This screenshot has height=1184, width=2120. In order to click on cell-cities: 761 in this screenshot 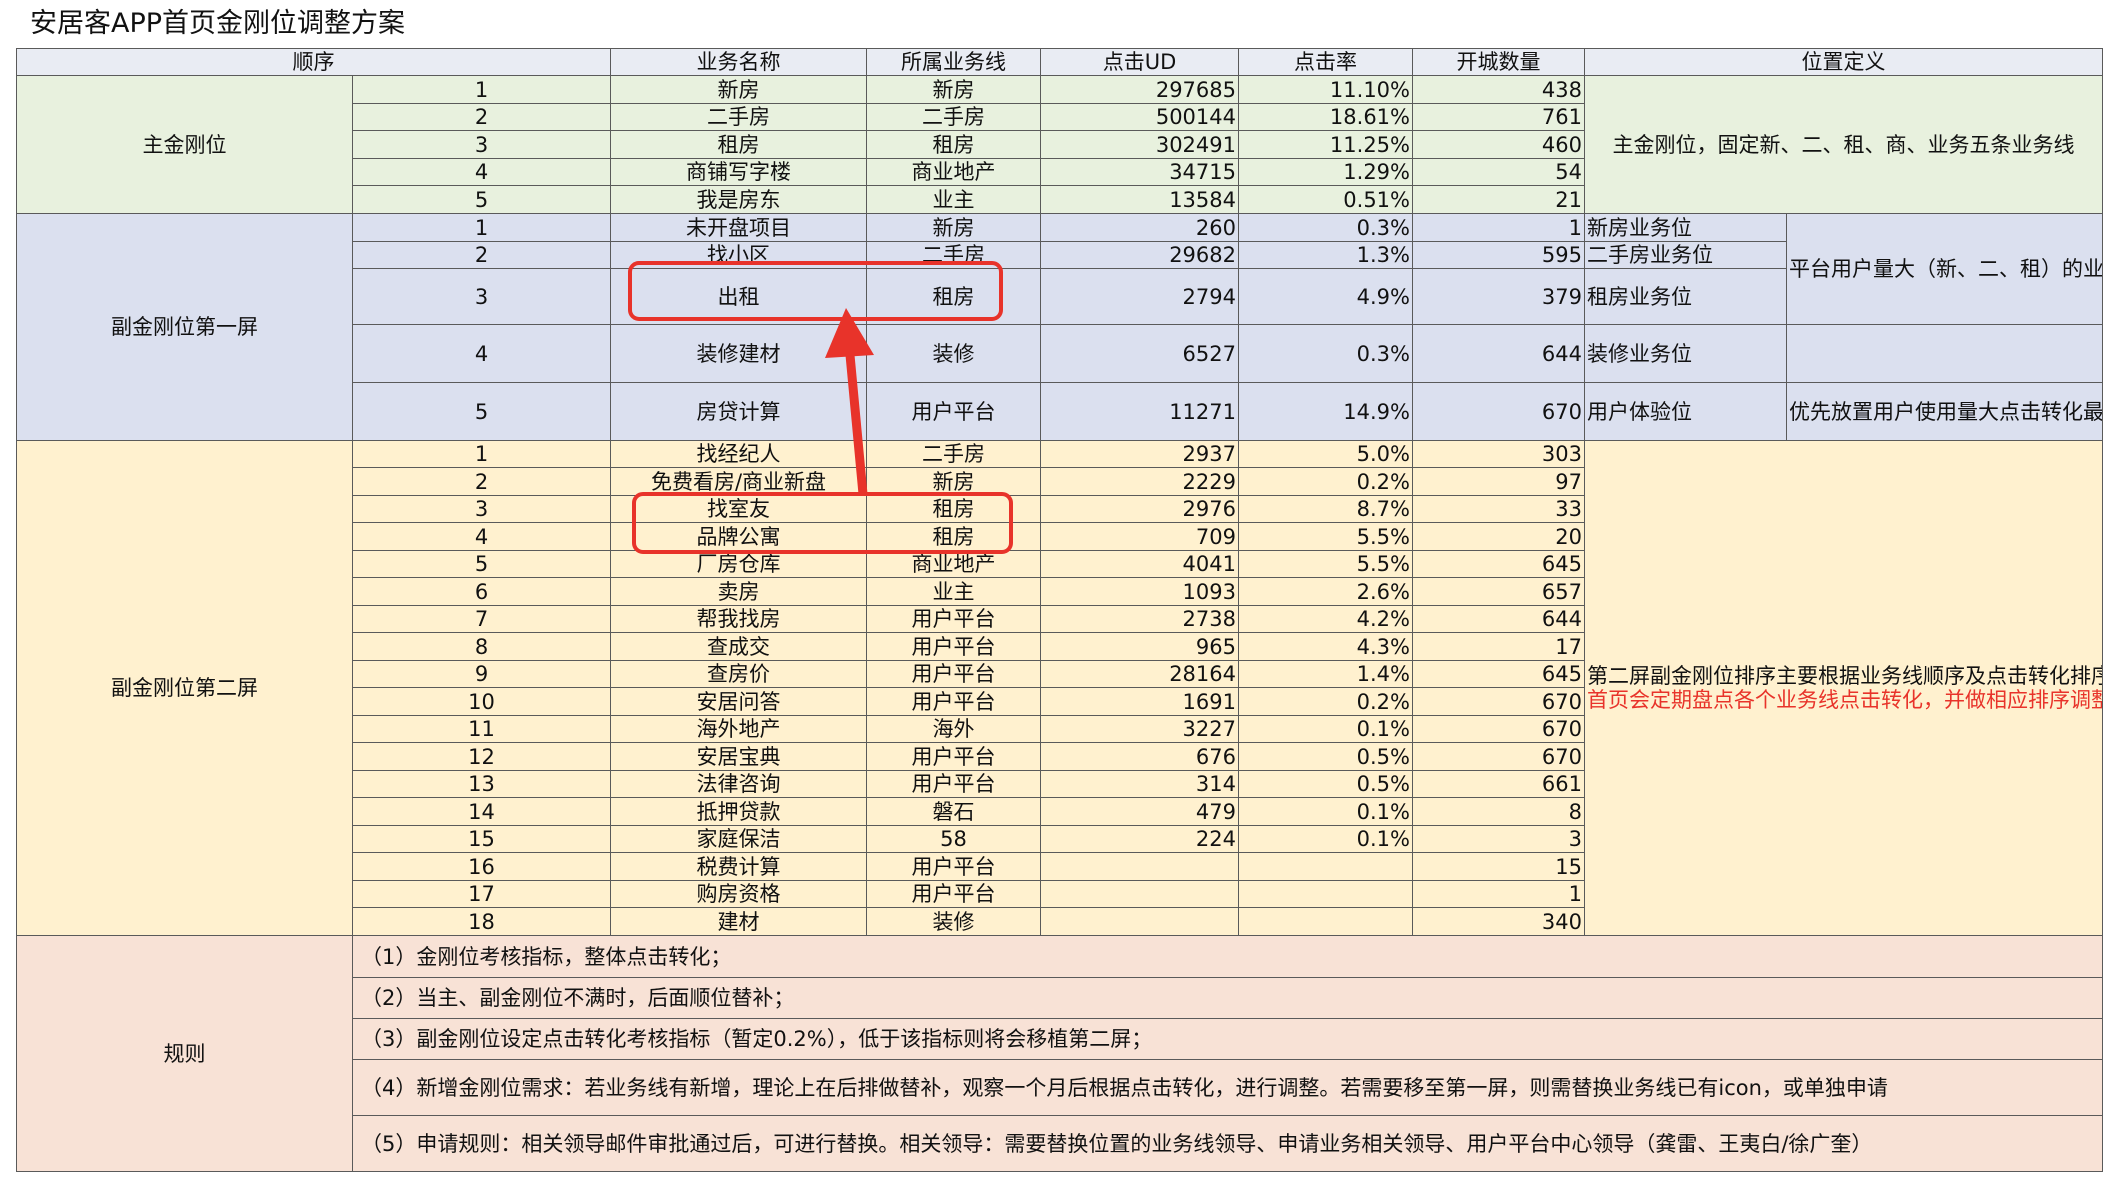, I will do `click(1498, 117)`.